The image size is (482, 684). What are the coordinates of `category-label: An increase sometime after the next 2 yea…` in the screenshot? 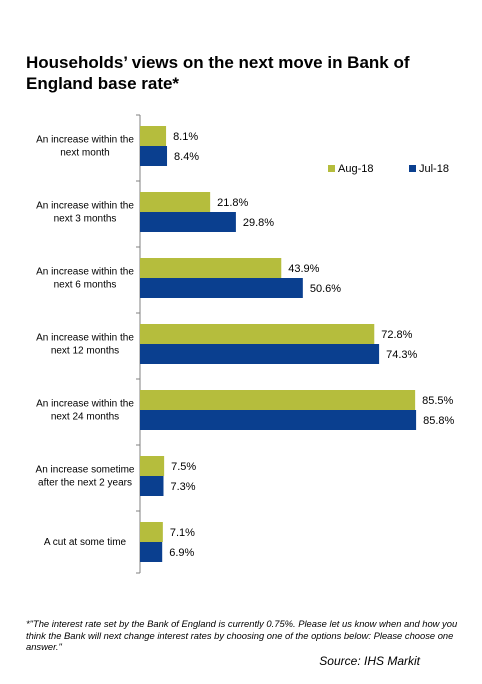 It's located at (85, 477).